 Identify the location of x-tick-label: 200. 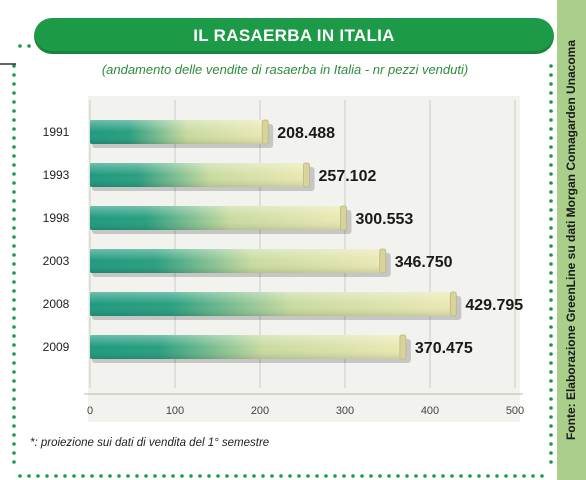
(260, 411).